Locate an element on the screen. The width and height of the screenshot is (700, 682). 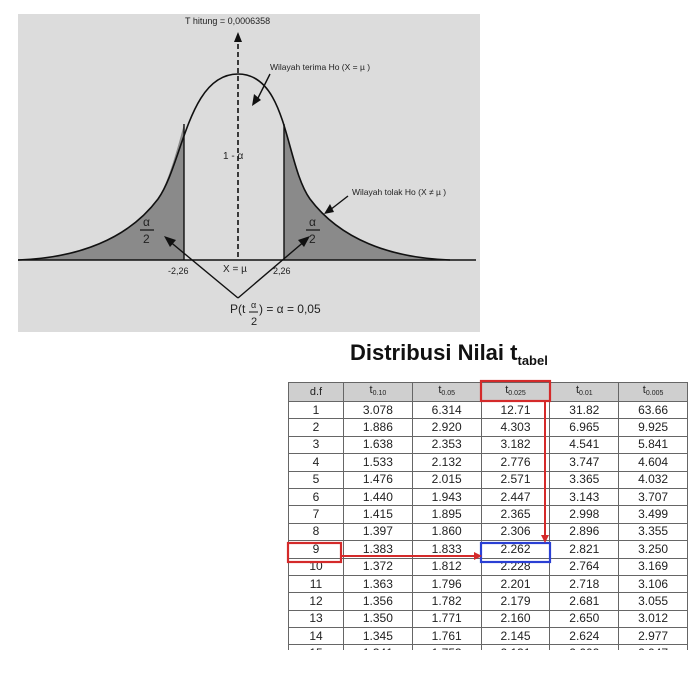
table-row: 7 1.415 1.895 2.365 2.998 3.499 is located at coordinates (488, 514).